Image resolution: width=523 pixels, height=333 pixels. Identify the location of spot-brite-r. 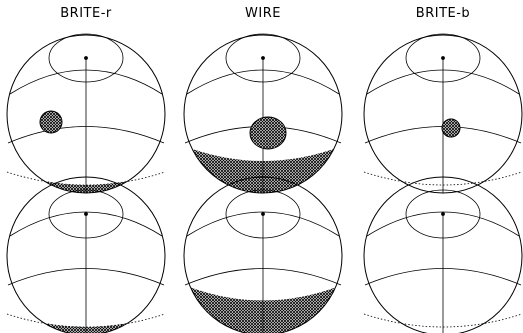
(51, 122).